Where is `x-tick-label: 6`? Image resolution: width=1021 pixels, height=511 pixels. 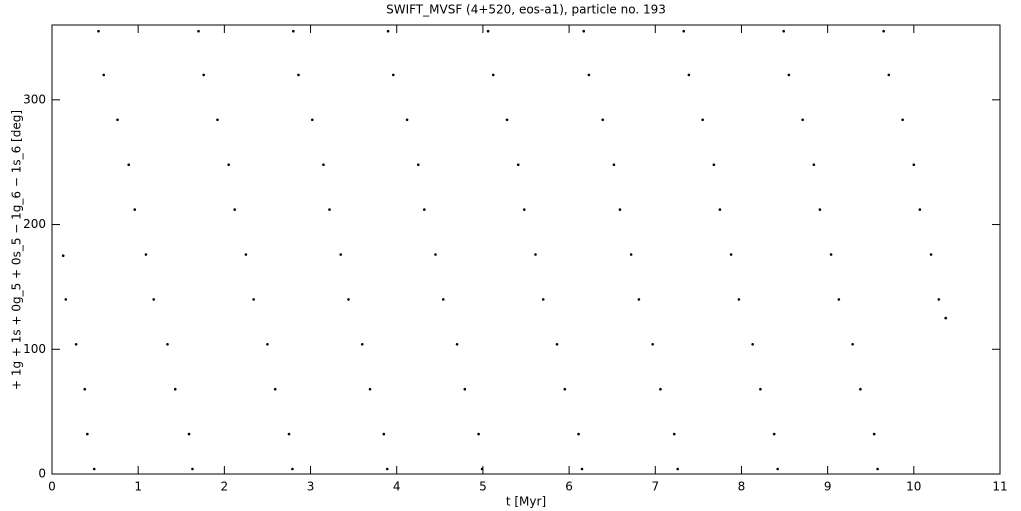
x-tick-label: 6 is located at coordinates (569, 487).